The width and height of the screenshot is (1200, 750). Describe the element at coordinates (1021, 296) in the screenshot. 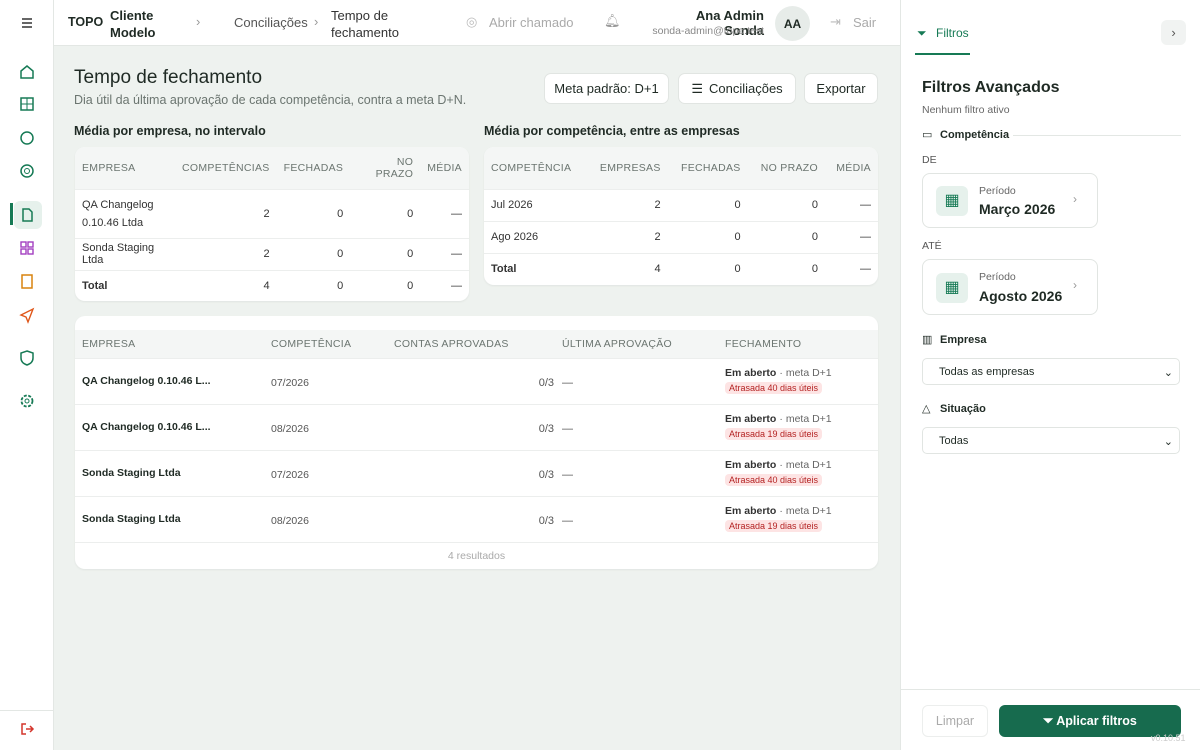

I see `period-value: Agosto 2026` at that location.